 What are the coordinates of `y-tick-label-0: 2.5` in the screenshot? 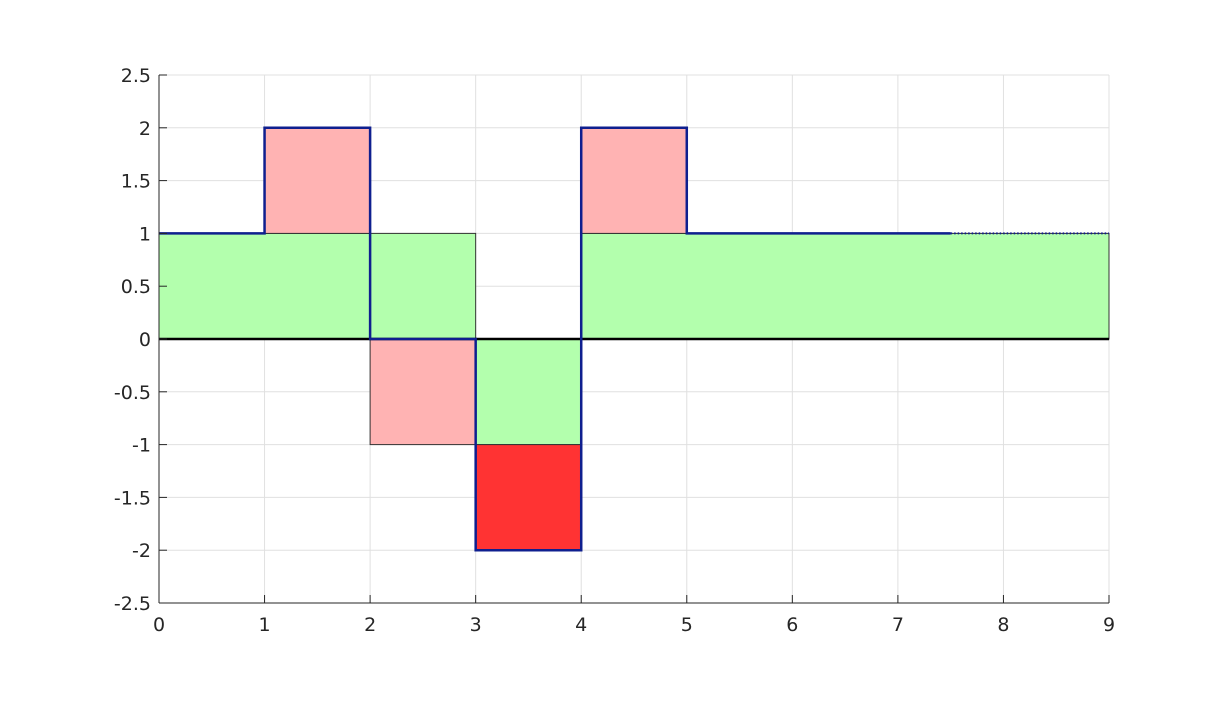 It's located at (136, 76).